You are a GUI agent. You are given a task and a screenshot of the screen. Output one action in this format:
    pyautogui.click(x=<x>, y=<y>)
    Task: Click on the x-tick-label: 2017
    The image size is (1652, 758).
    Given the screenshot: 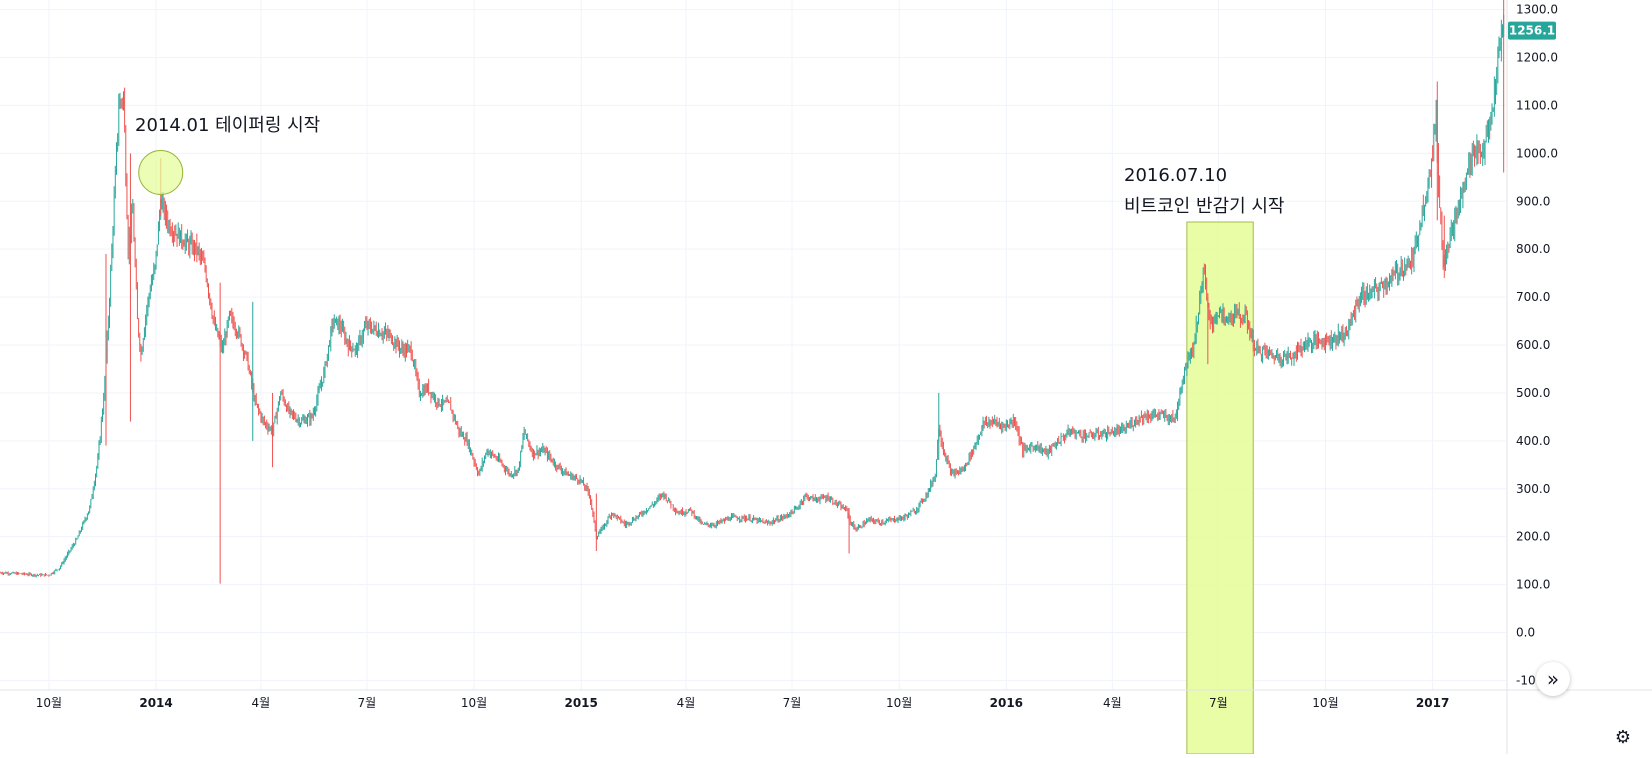 What is the action you would take?
    pyautogui.click(x=1432, y=703)
    